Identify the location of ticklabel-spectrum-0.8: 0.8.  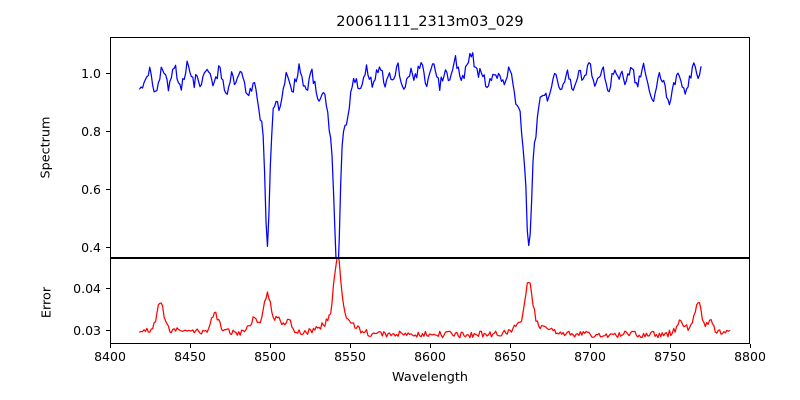
(91, 131).